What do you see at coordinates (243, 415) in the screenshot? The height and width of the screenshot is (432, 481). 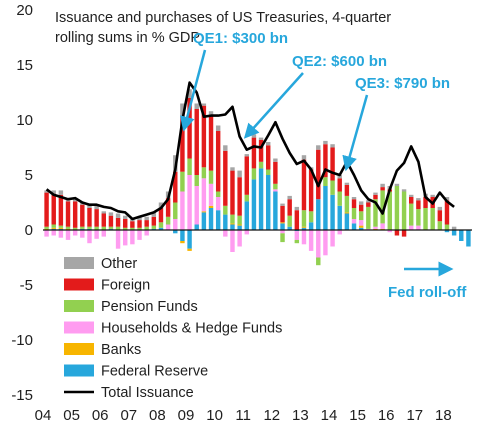 I see `x-tick-label: 11` at bounding box center [243, 415].